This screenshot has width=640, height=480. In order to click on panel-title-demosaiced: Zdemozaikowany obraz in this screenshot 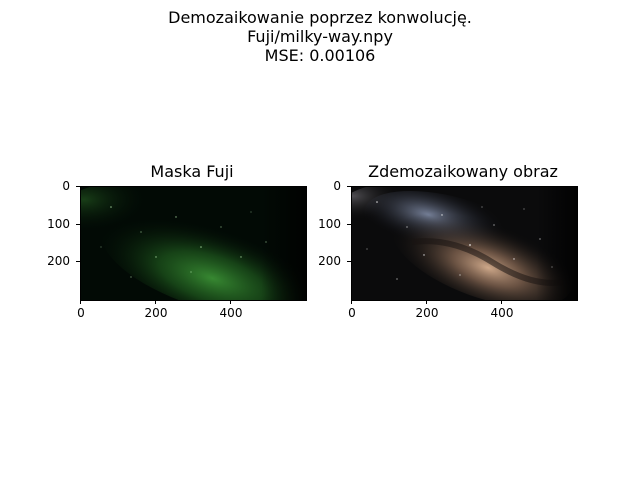, I will do `click(463, 171)`.